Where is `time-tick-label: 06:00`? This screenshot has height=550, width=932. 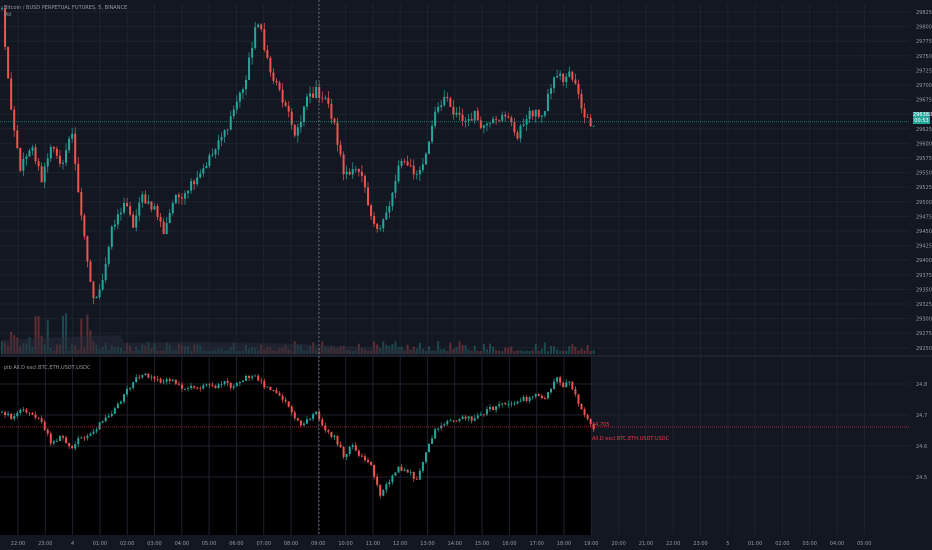 time-tick-label: 06:00 is located at coordinates (236, 544).